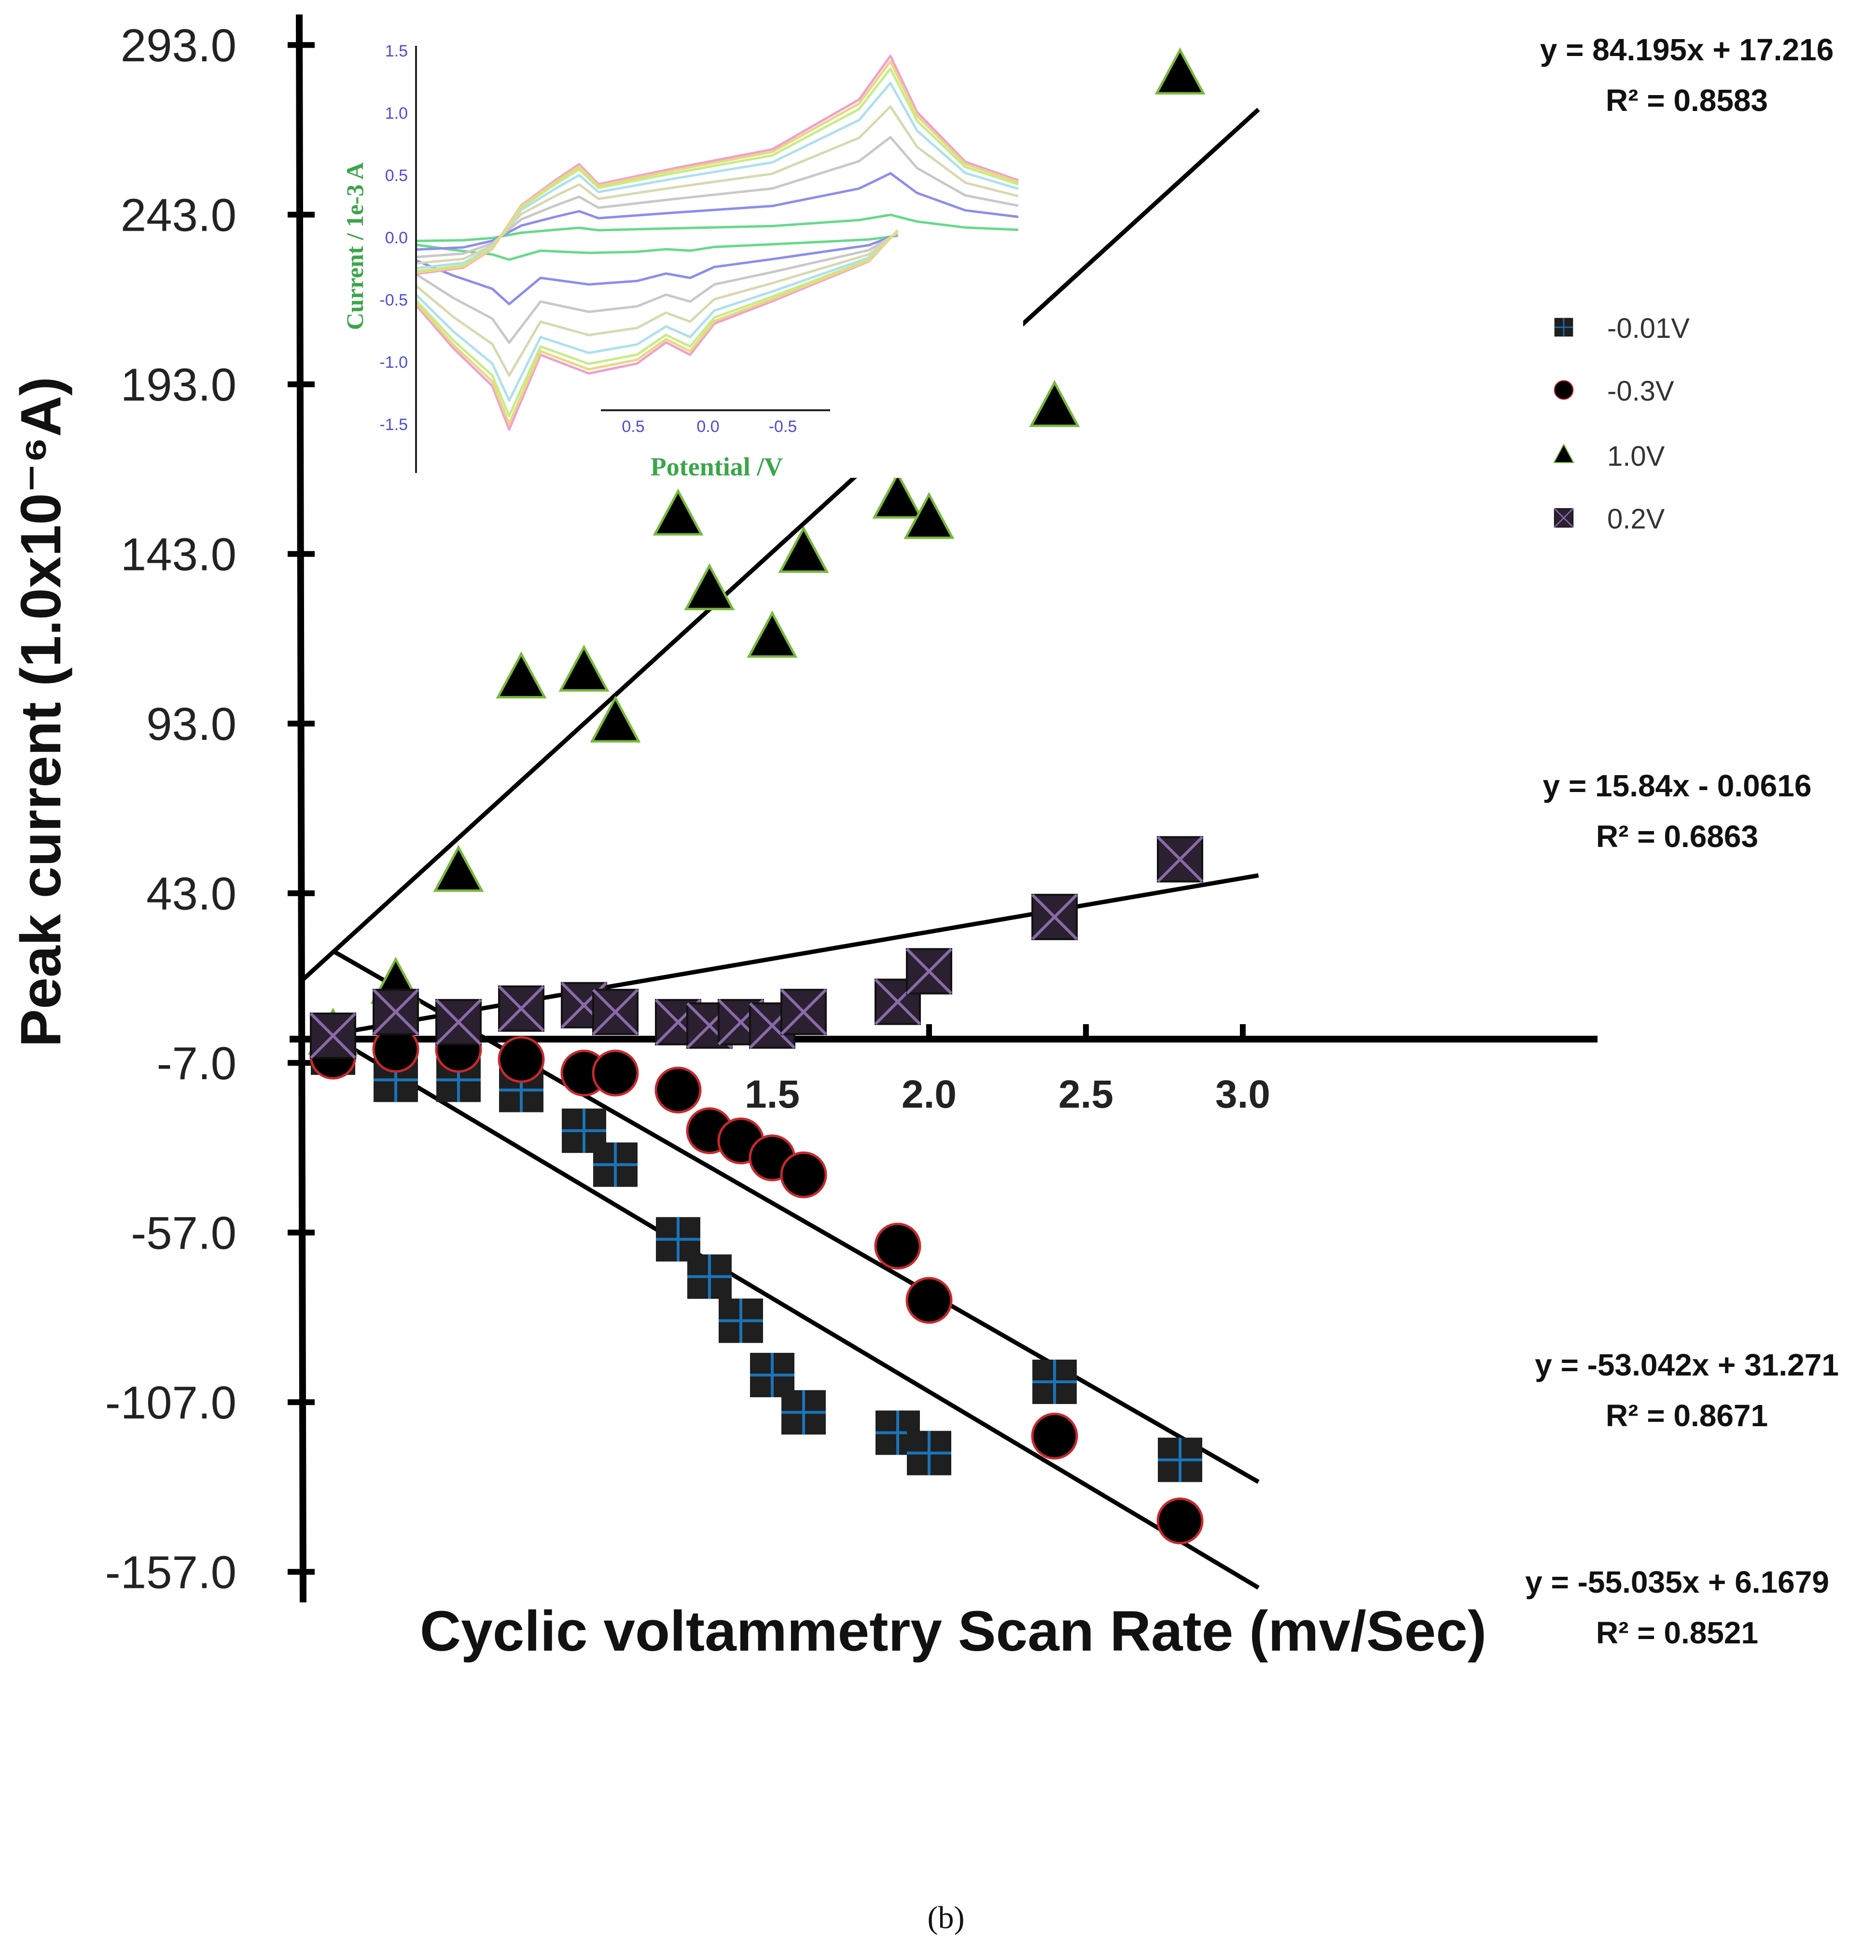  I want to click on y-axis-title: Peak current (1.0x10⁻⁶A), so click(41, 711).